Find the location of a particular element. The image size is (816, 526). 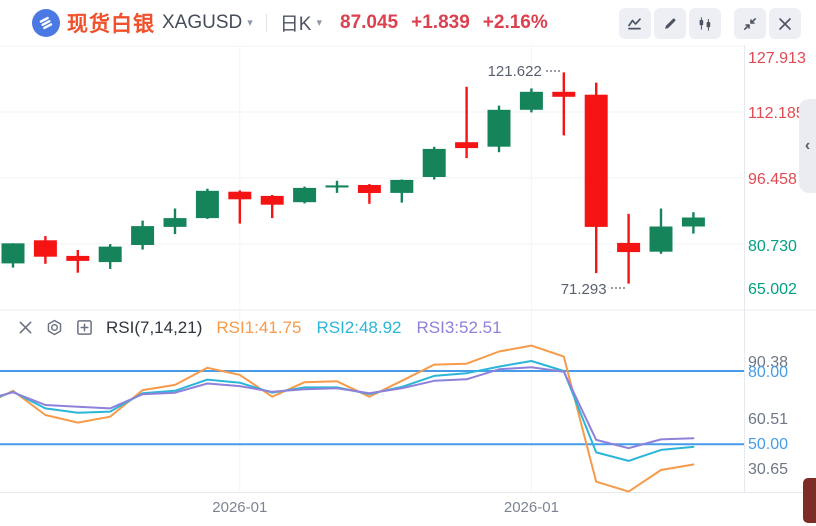

price-axis-label: 65.002 is located at coordinates (772, 289).